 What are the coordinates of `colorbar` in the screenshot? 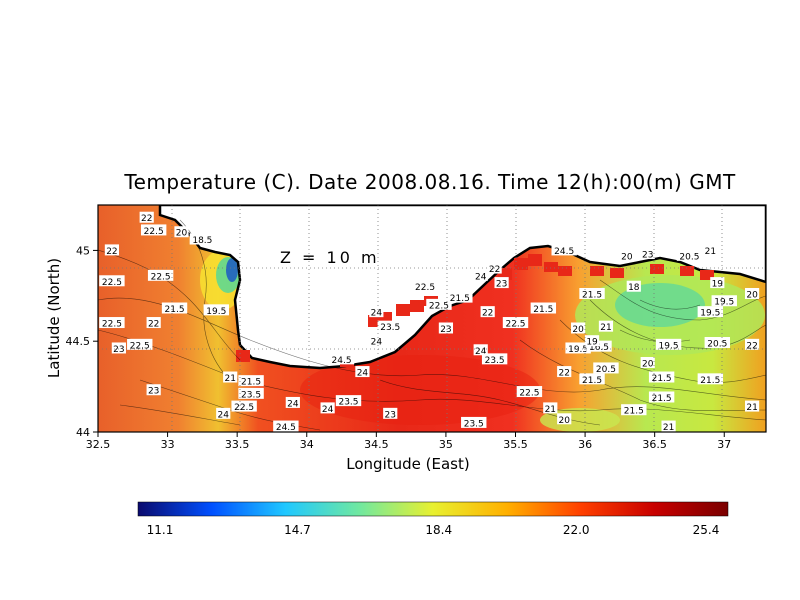 It's located at (433, 509).